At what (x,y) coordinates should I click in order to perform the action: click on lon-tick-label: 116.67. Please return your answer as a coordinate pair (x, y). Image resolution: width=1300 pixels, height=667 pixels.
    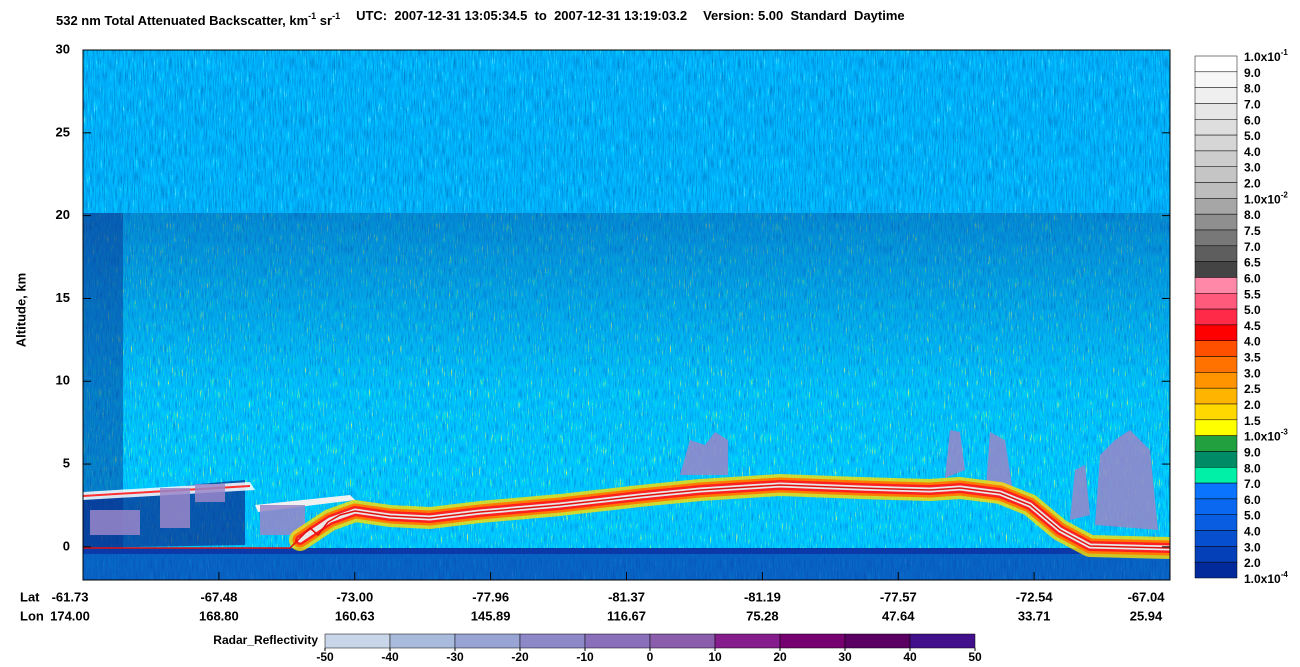
    Looking at the image, I should click on (626, 615).